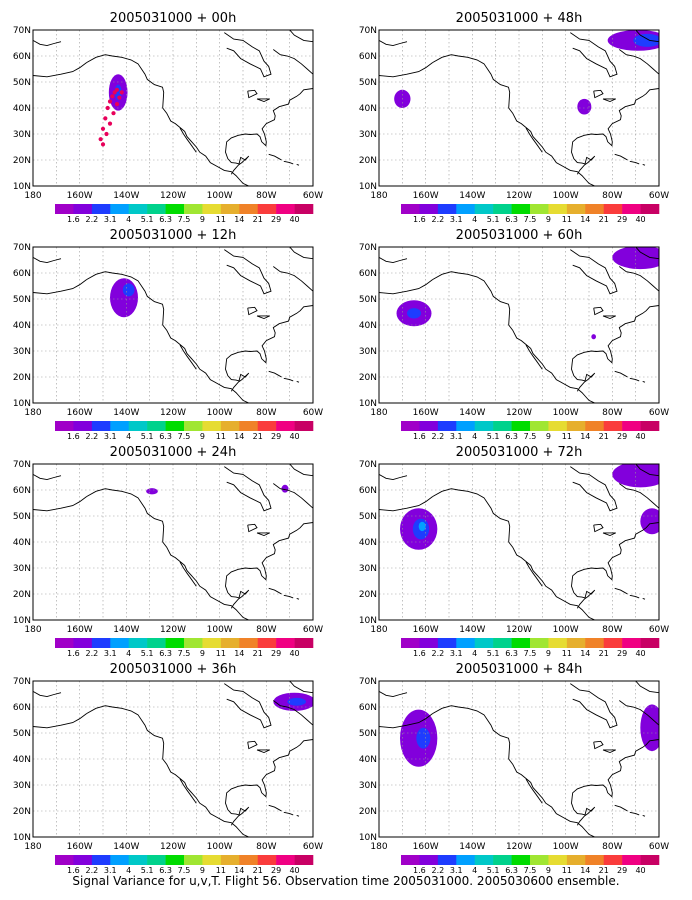 This screenshot has height=900, width=692. What do you see at coordinates (22, 682) in the screenshot?
I see `y-tick-label: 70N` at bounding box center [22, 682].